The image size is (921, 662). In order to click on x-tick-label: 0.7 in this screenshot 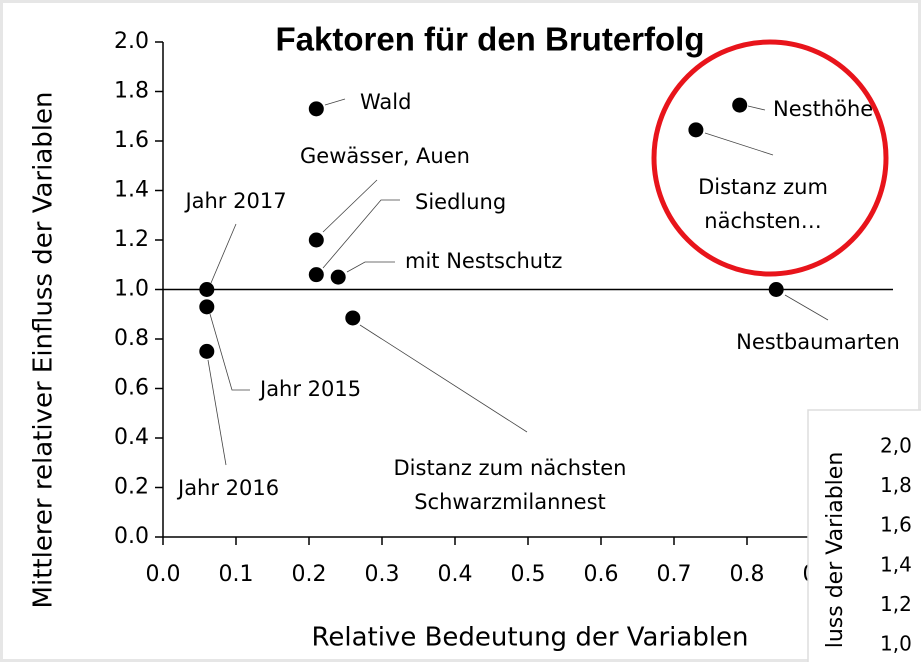, I will do `click(674, 574)`.